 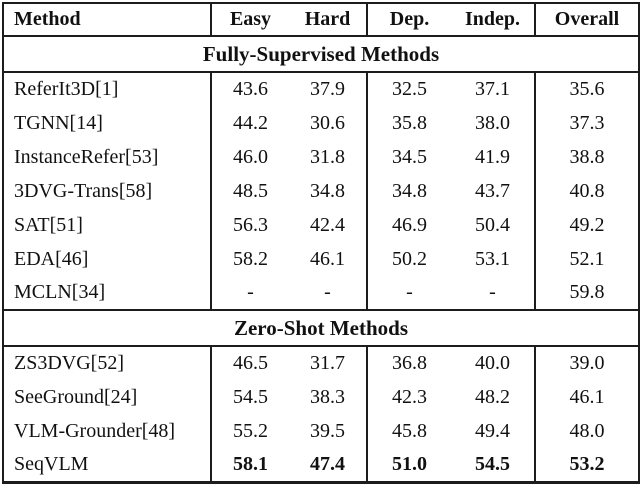 I want to click on col-header-overall: Overall, so click(x=587, y=20).